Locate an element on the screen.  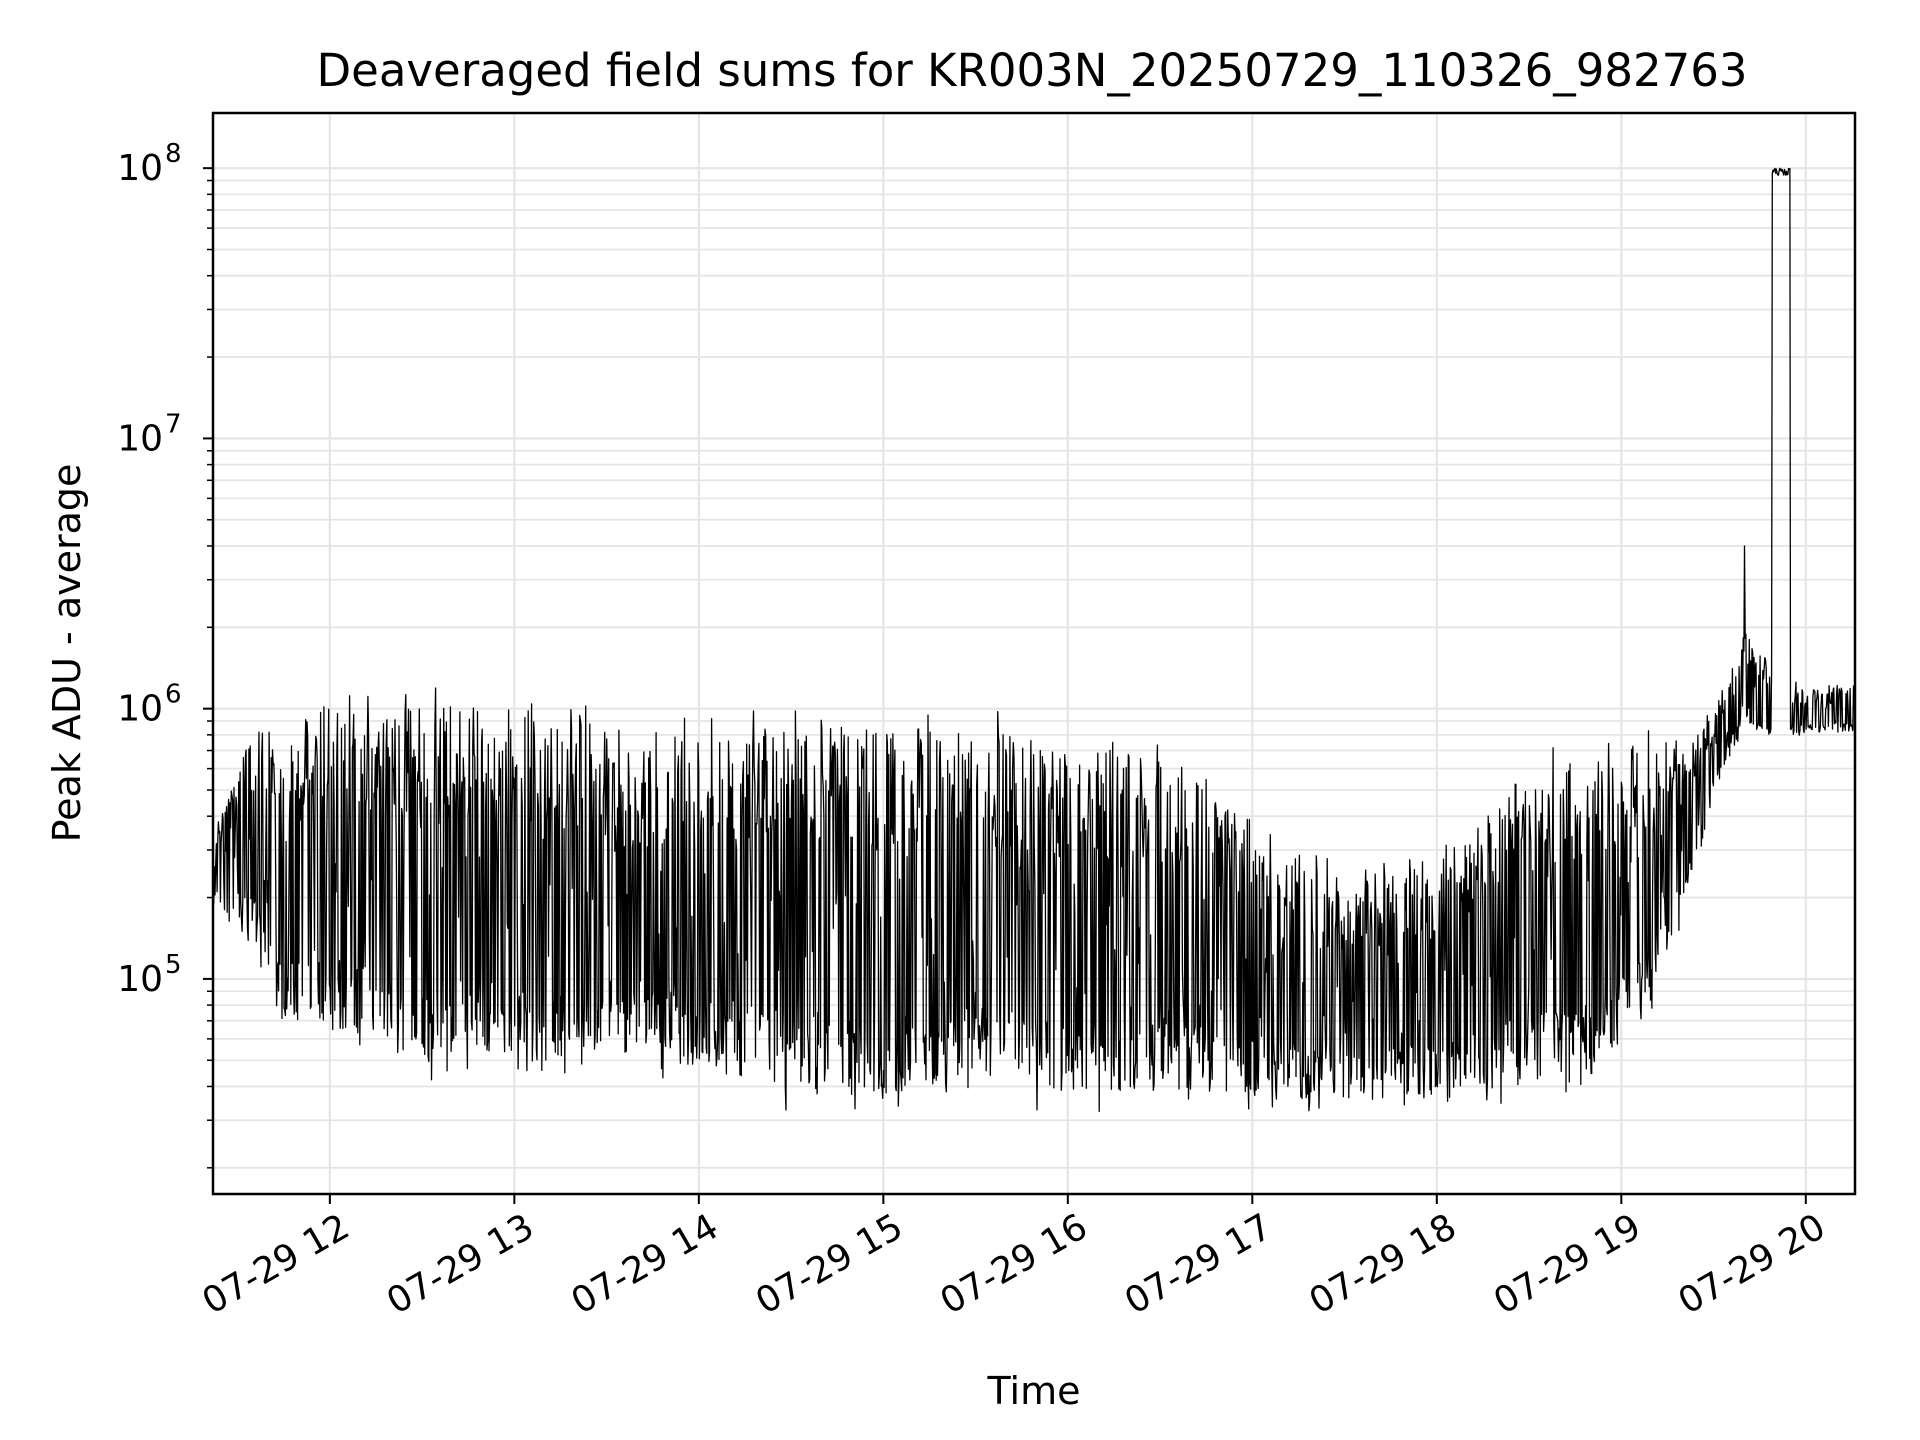
x-axis-label: Time is located at coordinates (1034, 1391).